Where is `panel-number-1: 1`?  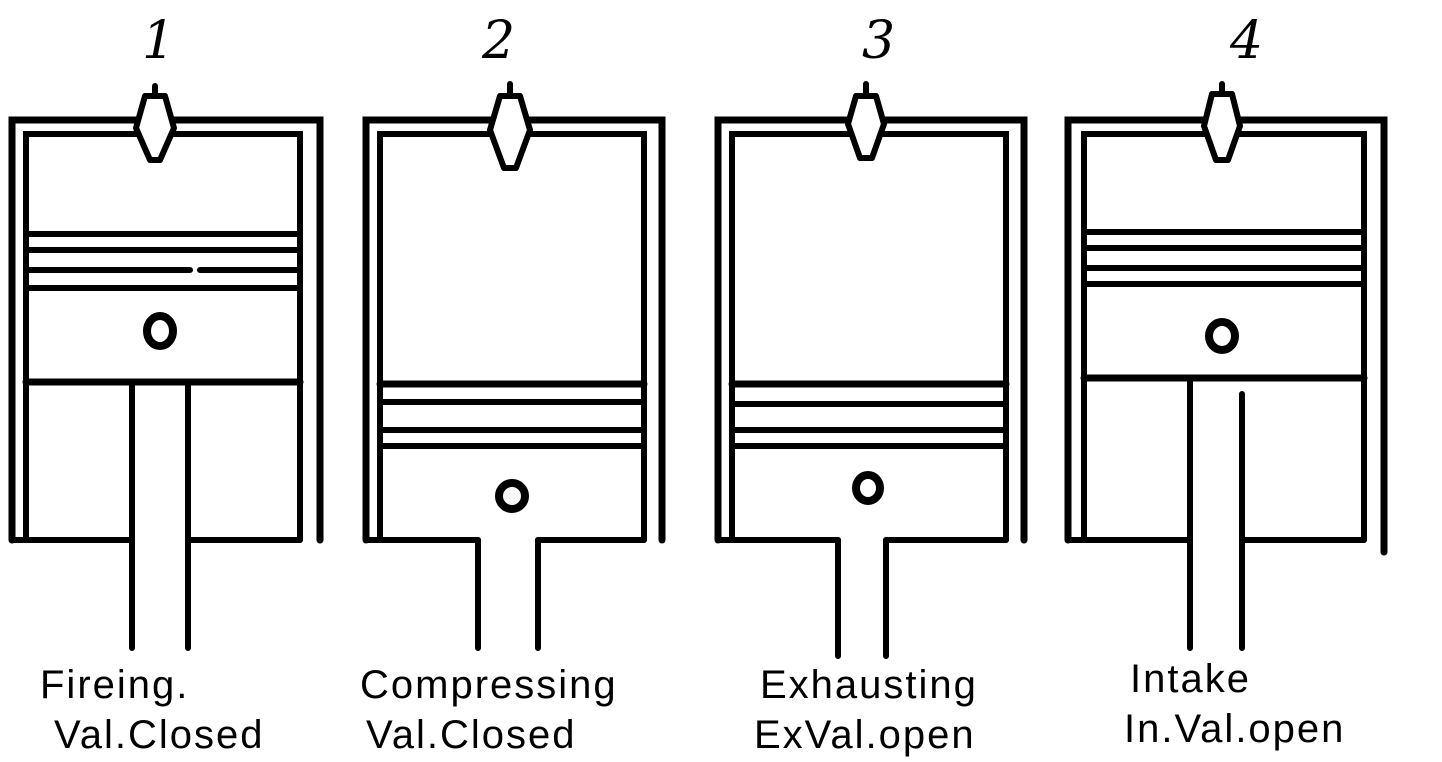 panel-number-1: 1 is located at coordinates (158, 41).